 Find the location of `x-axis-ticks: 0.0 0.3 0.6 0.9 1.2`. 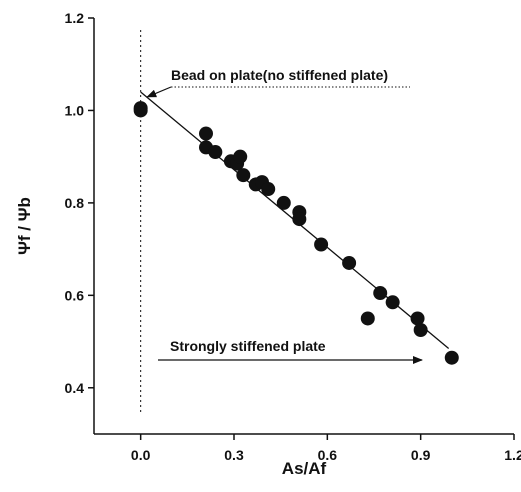

x-axis-ticks: 0.0 0.3 0.6 0.9 1.2 is located at coordinates (326, 448).